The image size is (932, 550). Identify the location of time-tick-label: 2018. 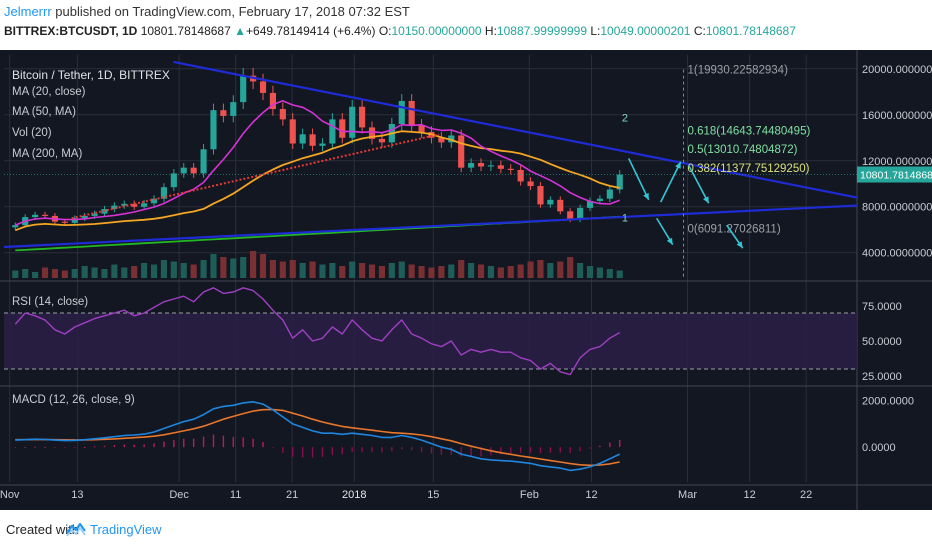
(354, 495).